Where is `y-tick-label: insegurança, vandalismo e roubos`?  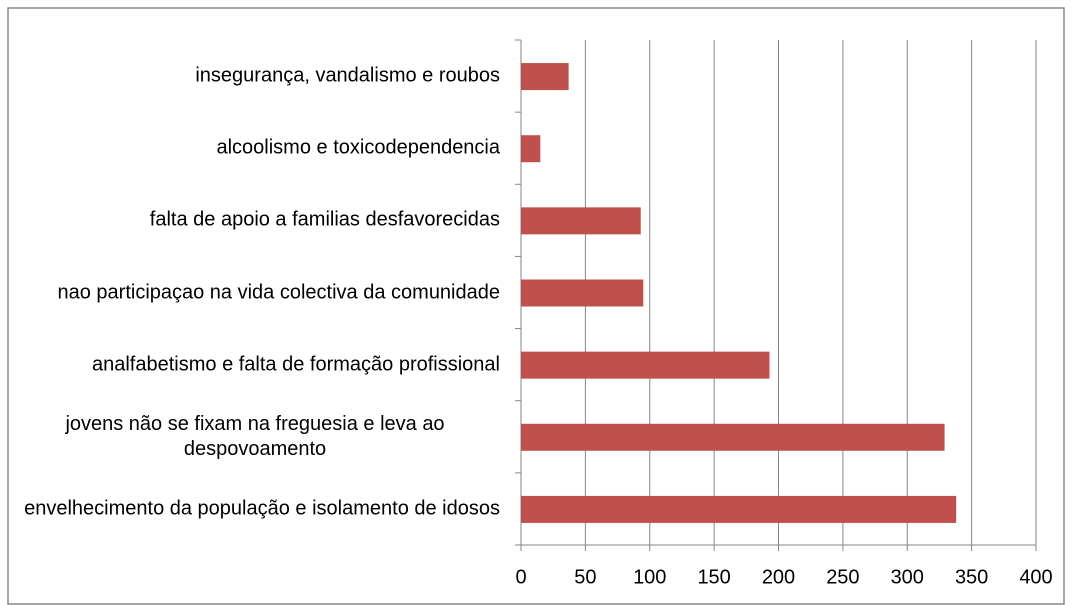 y-tick-label: insegurança, vandalismo e roubos is located at coordinates (347, 75).